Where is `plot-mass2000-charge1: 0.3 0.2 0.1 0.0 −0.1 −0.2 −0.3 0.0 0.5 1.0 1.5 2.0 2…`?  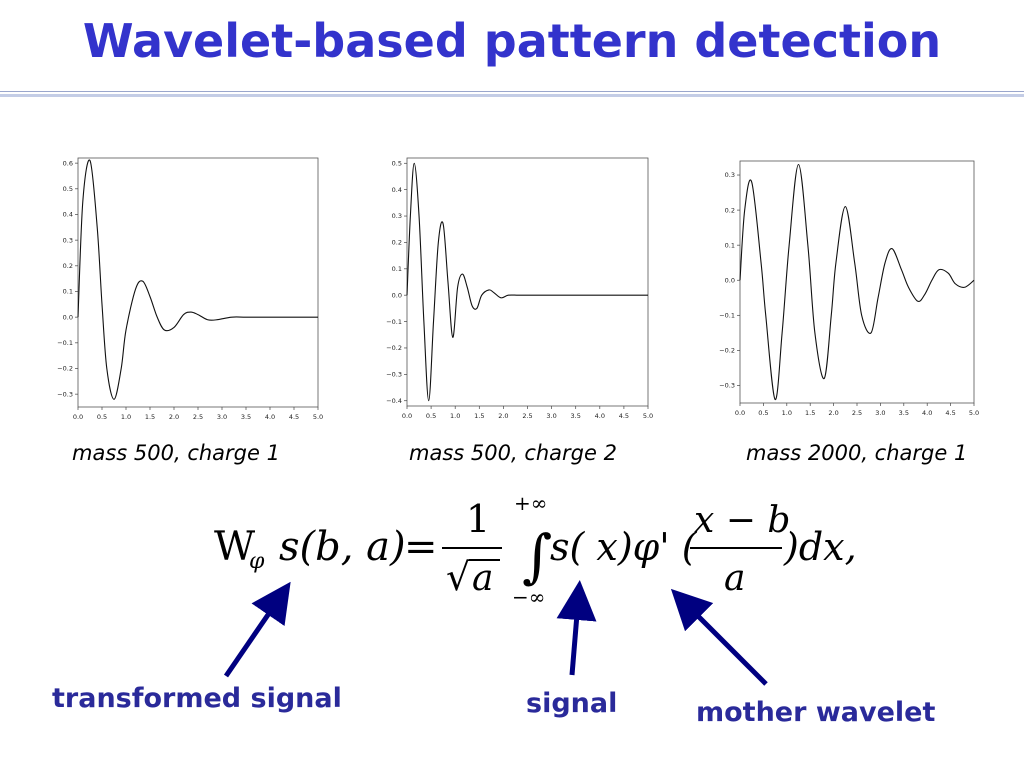
plot-mass2000-charge1: 0.3 0.2 0.1 0.0 −0.1 −0.2 −0.3 0.0 0.5 1.0 1.5 2.0 2… is located at coordinates (850, 292).